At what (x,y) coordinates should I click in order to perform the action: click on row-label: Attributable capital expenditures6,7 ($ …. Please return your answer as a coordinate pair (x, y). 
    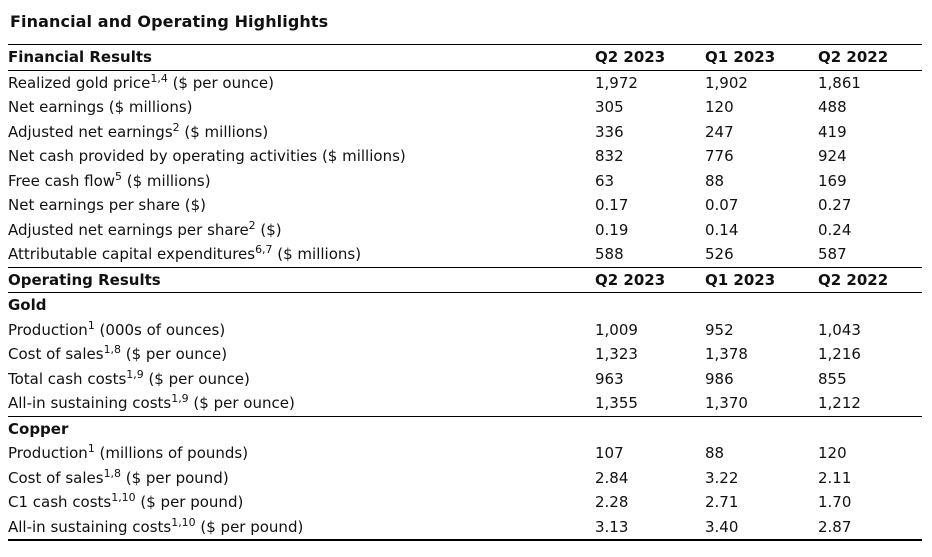
    Looking at the image, I should click on (185, 253).